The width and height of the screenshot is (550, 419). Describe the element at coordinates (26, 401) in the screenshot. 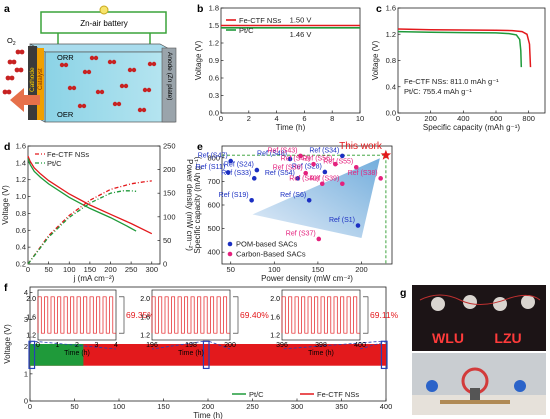

I see `y-tick-label: 0` at that location.